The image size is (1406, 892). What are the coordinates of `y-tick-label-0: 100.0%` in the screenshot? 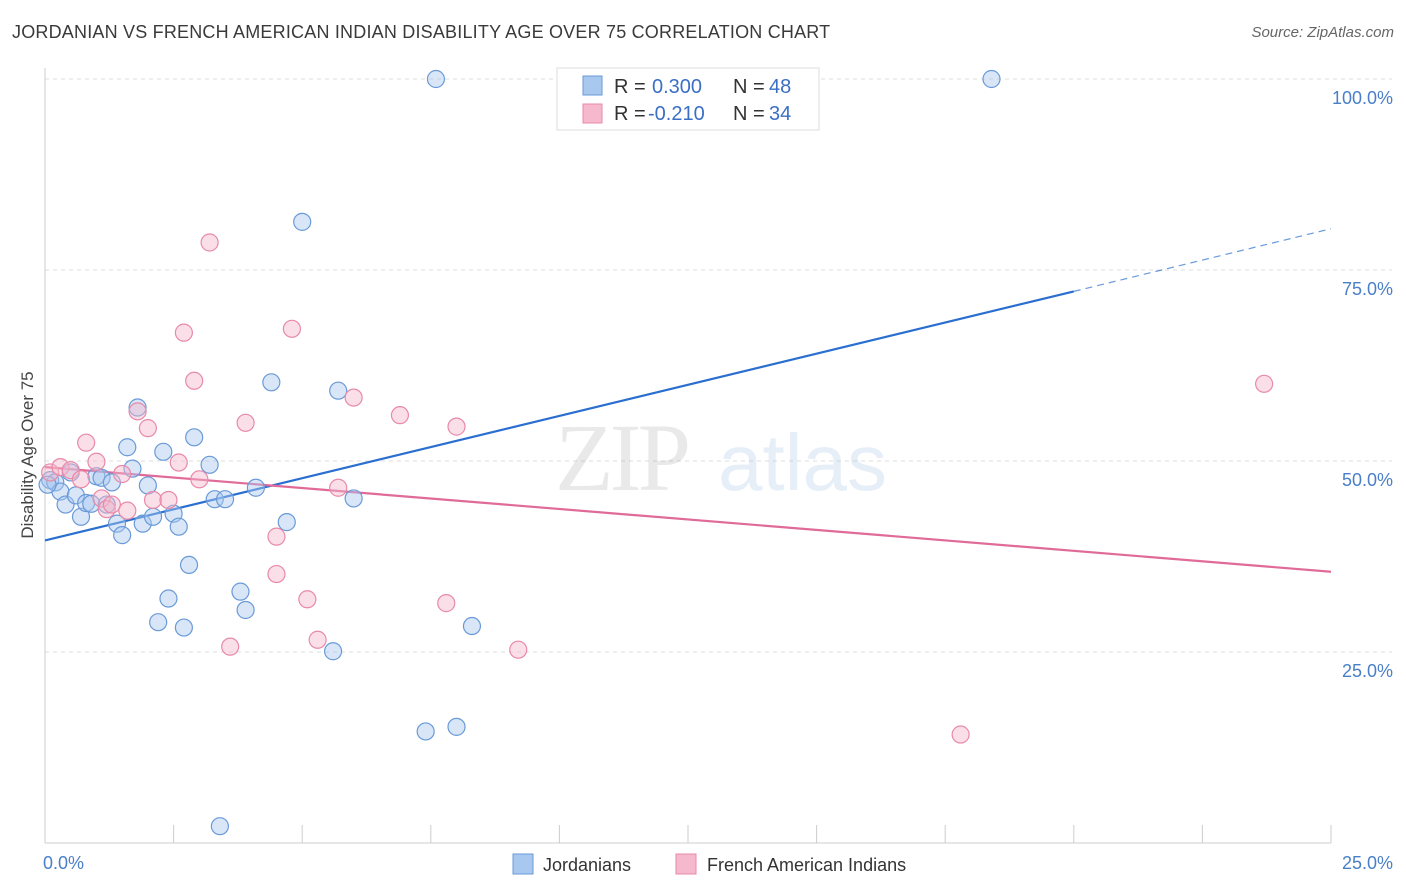 It's located at (1362, 98).